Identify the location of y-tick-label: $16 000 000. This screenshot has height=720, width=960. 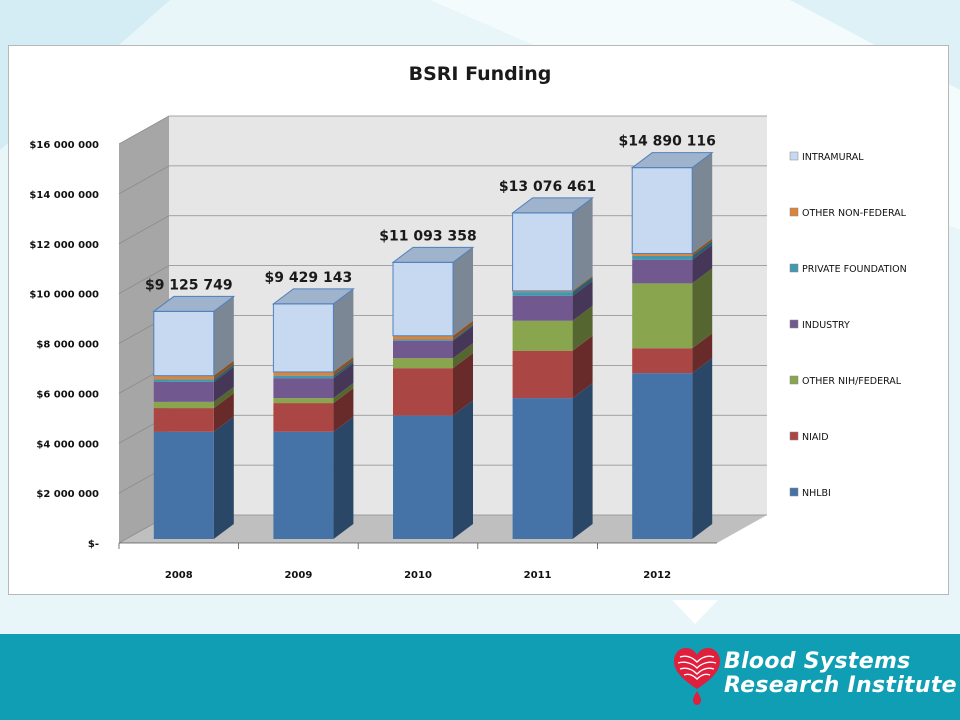
(64, 145).